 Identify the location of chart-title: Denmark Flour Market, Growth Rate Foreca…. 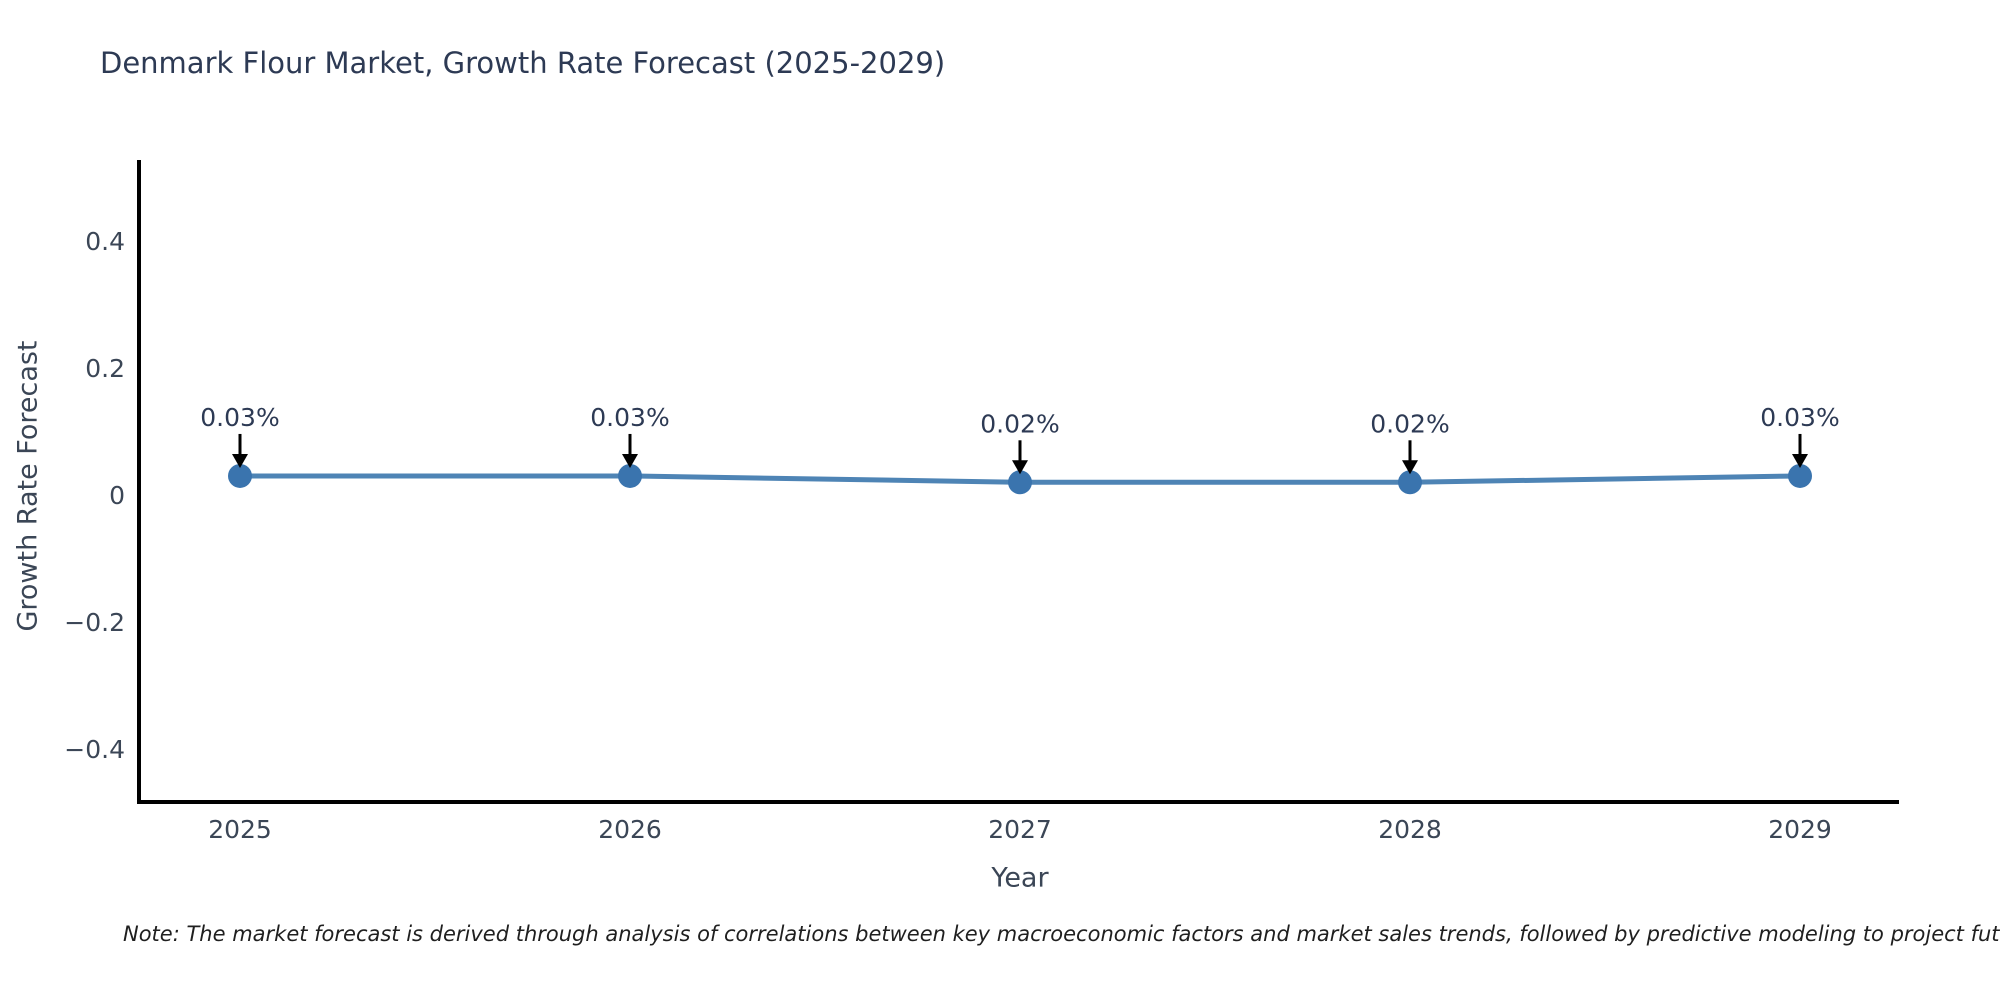
(523, 63).